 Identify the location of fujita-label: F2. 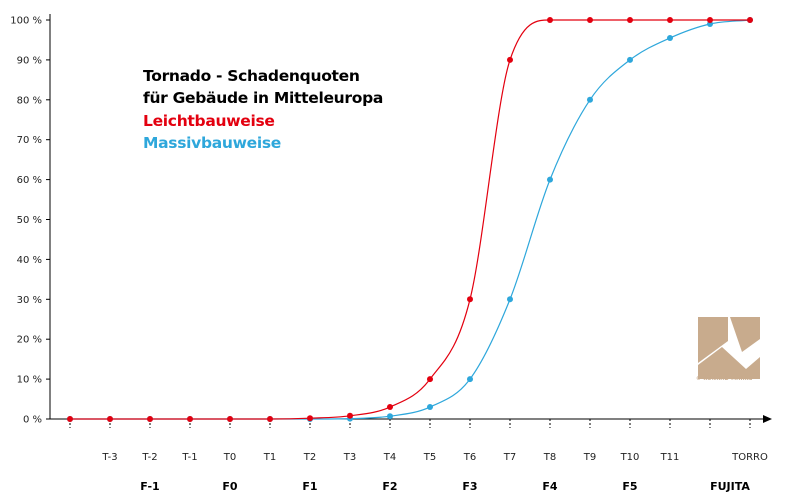
(389, 486).